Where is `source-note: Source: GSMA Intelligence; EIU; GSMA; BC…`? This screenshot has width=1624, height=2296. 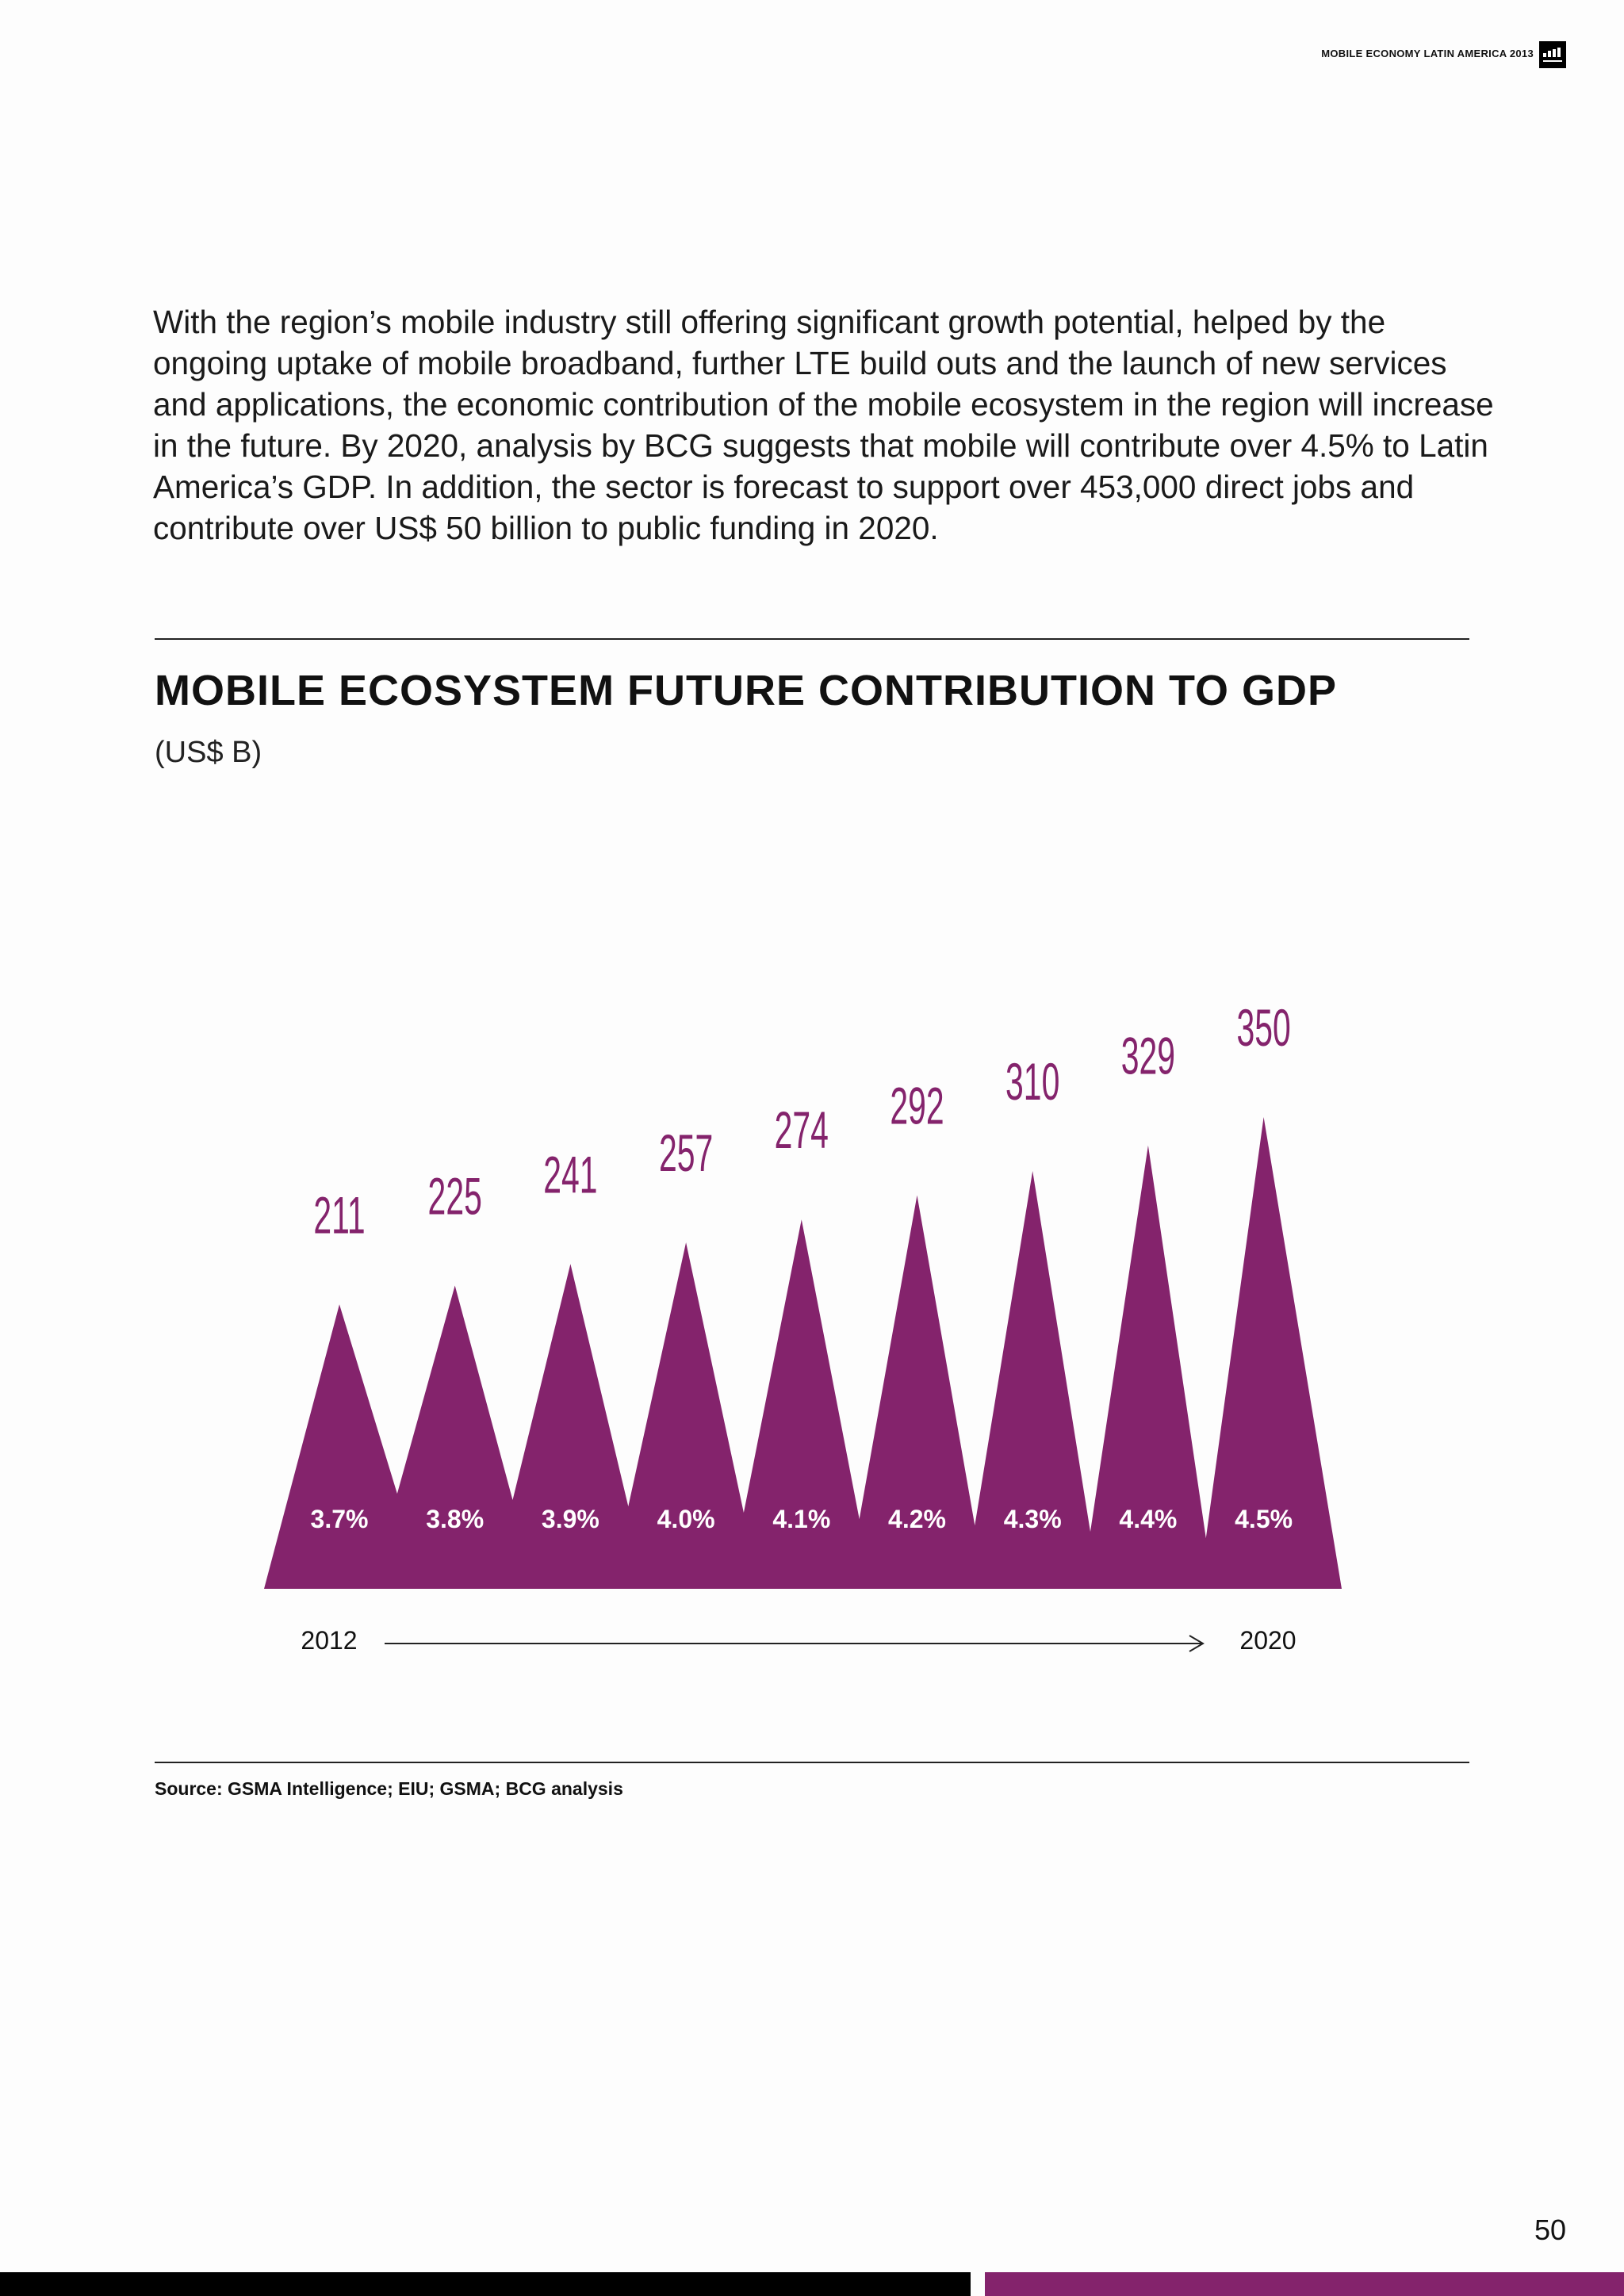
source-note: Source: GSMA Intelligence; EIU; GSMA; BC… is located at coordinates (389, 1789).